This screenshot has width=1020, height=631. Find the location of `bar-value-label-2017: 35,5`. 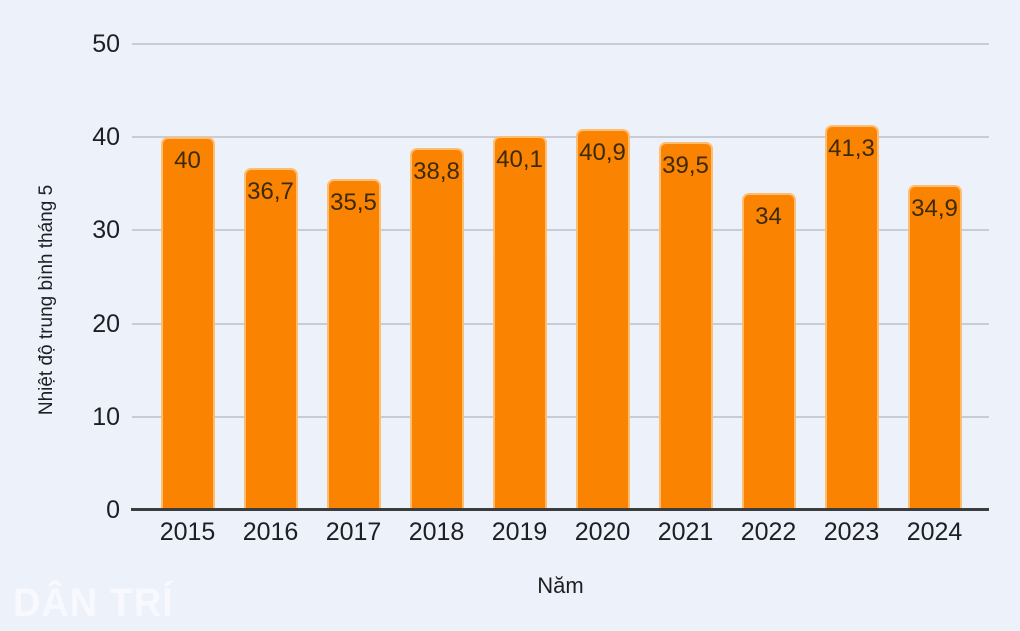

bar-value-label-2017: 35,5 is located at coordinates (353, 203).